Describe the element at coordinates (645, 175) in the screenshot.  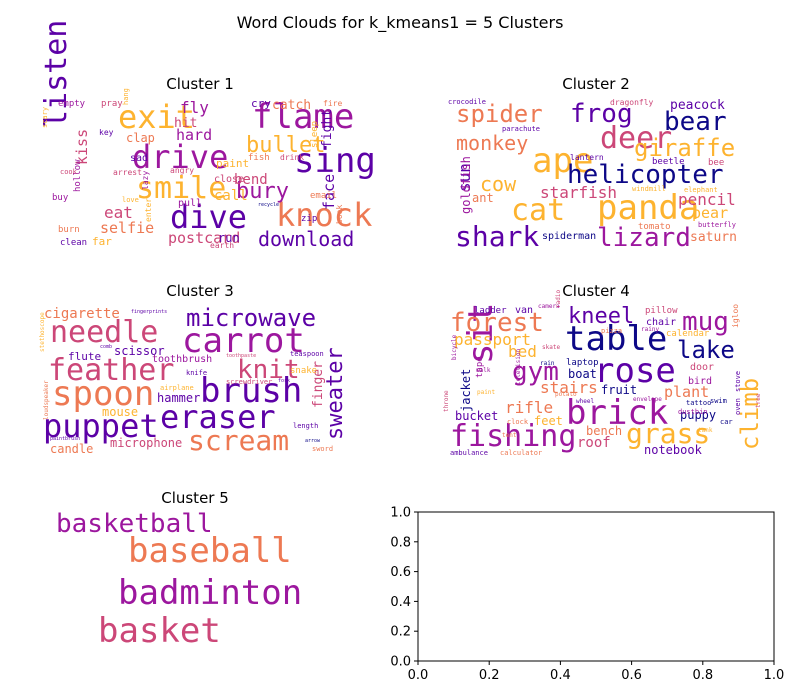
I see `word-helicopter: helicopter` at that location.